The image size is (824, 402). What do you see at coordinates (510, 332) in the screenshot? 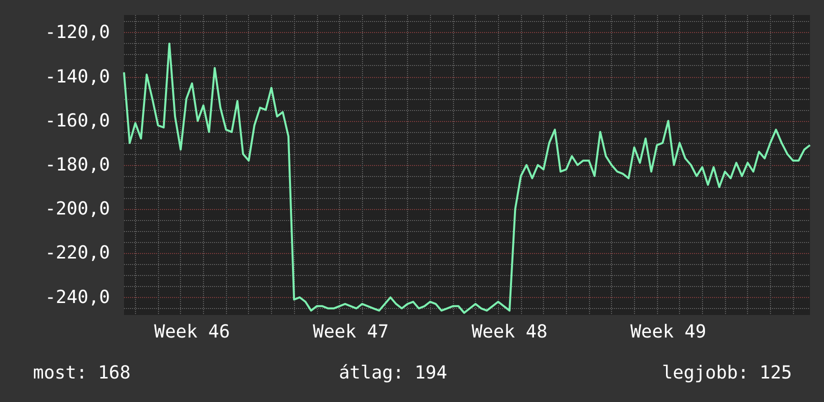
I see `x-tick-label: Week 48` at bounding box center [510, 332].